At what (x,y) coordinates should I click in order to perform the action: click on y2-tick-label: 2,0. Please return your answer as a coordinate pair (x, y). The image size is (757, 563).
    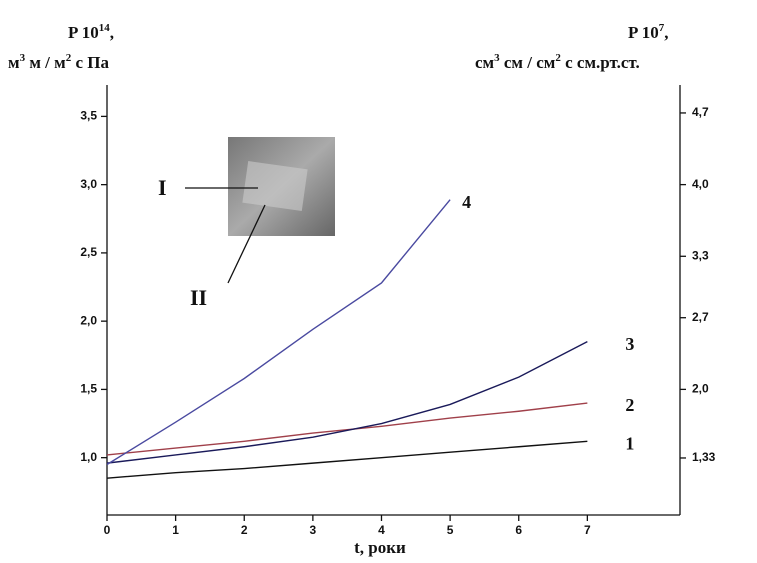
    Looking at the image, I should click on (700, 389).